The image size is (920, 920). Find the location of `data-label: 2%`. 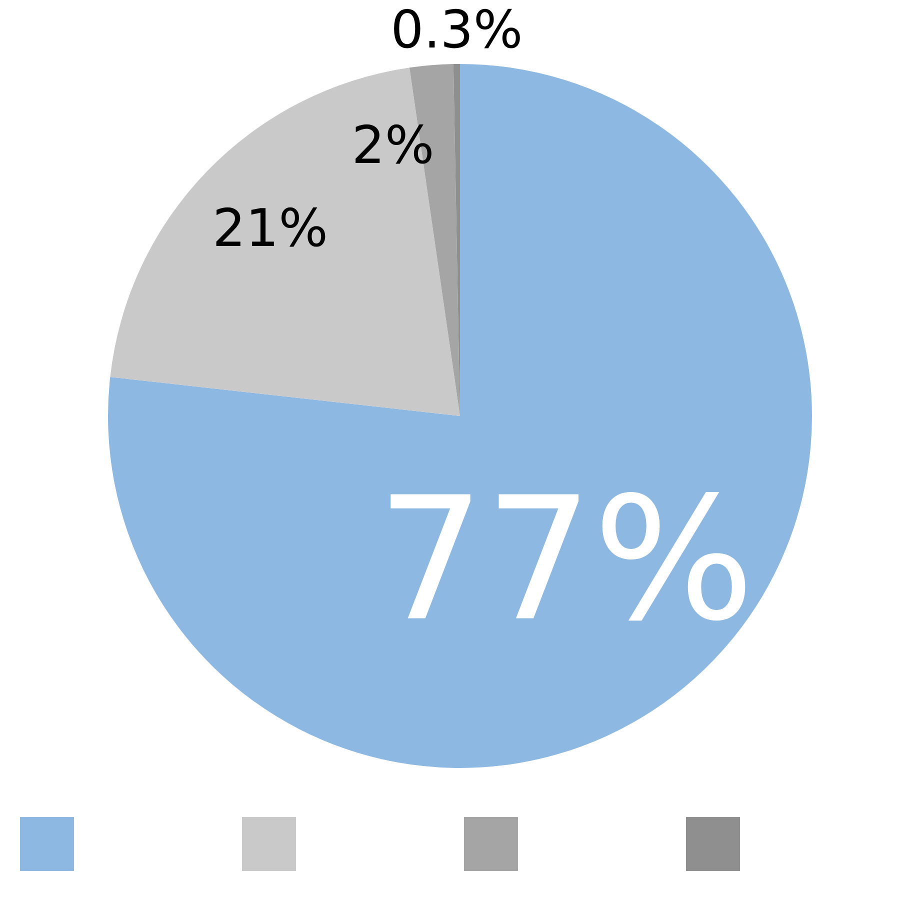

data-label: 2% is located at coordinates (393, 146).